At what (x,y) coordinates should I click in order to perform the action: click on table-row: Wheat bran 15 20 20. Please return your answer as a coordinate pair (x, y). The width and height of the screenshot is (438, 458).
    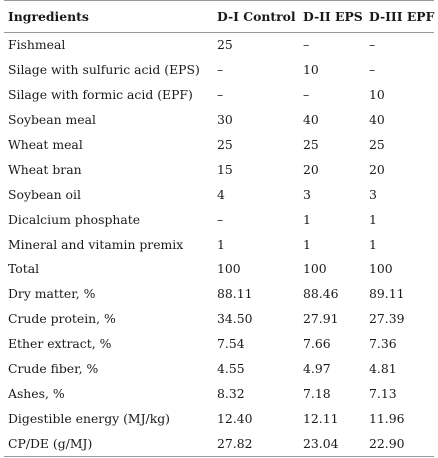
    Looking at the image, I should click on (219, 169).